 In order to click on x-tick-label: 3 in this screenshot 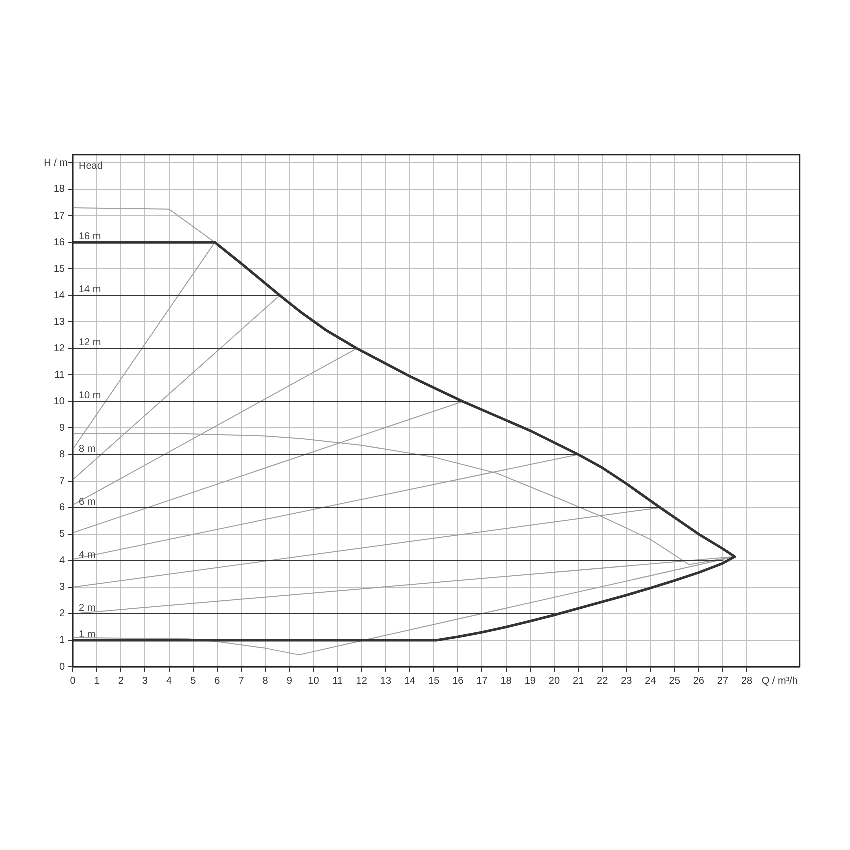, I will do `click(145, 681)`.